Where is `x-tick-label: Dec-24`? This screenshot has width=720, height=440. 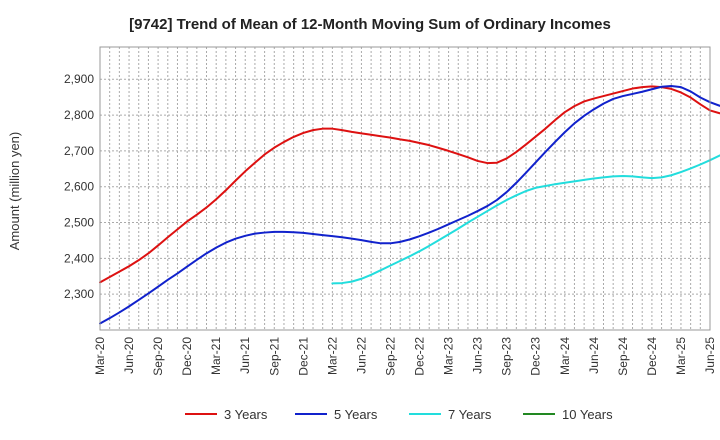 x-tick-label: Dec-24 is located at coordinates (652, 356).